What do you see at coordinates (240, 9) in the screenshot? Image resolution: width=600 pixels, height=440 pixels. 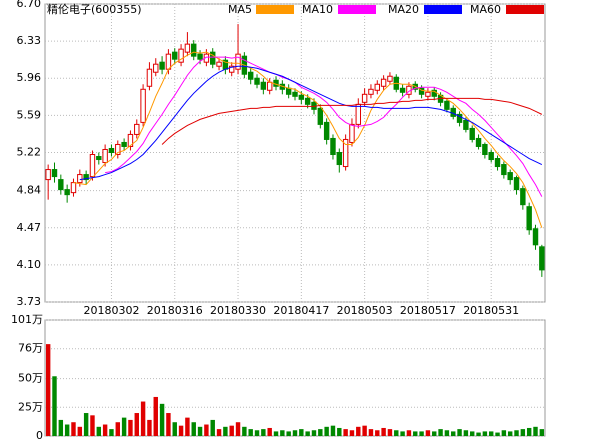 I see `legend-label: MA5` at bounding box center [240, 9].